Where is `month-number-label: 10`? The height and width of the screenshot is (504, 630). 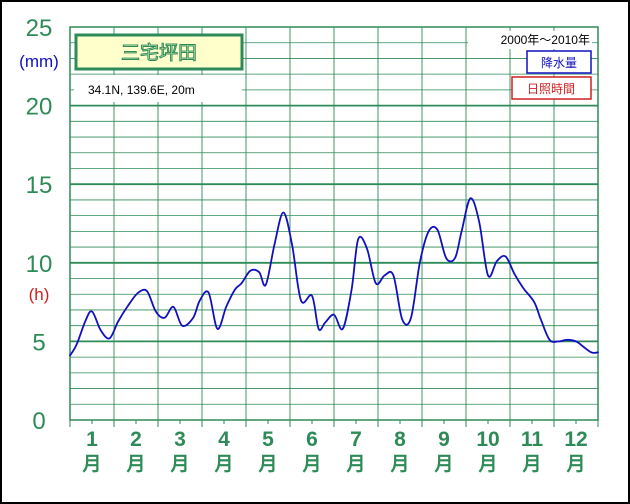 month-number-label: 10 is located at coordinates (487, 439).